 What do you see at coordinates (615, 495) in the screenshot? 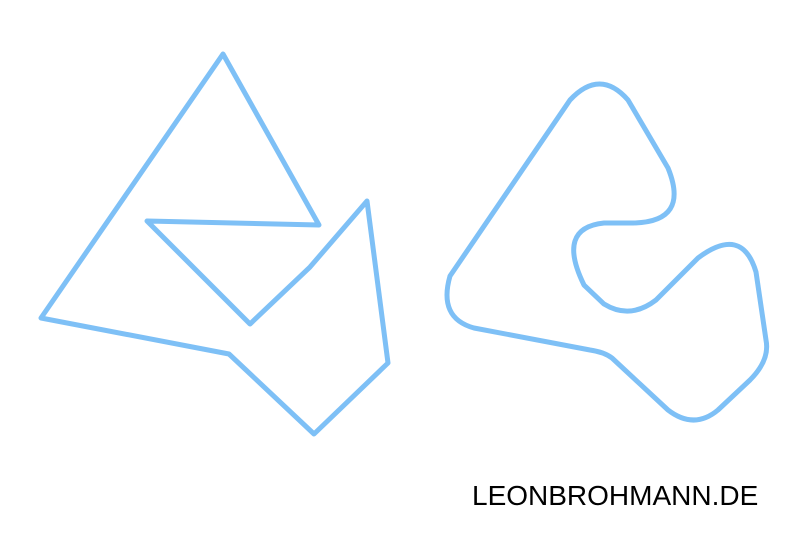
I see `watermark-text: LEONBROHMANN.DE` at bounding box center [615, 495].